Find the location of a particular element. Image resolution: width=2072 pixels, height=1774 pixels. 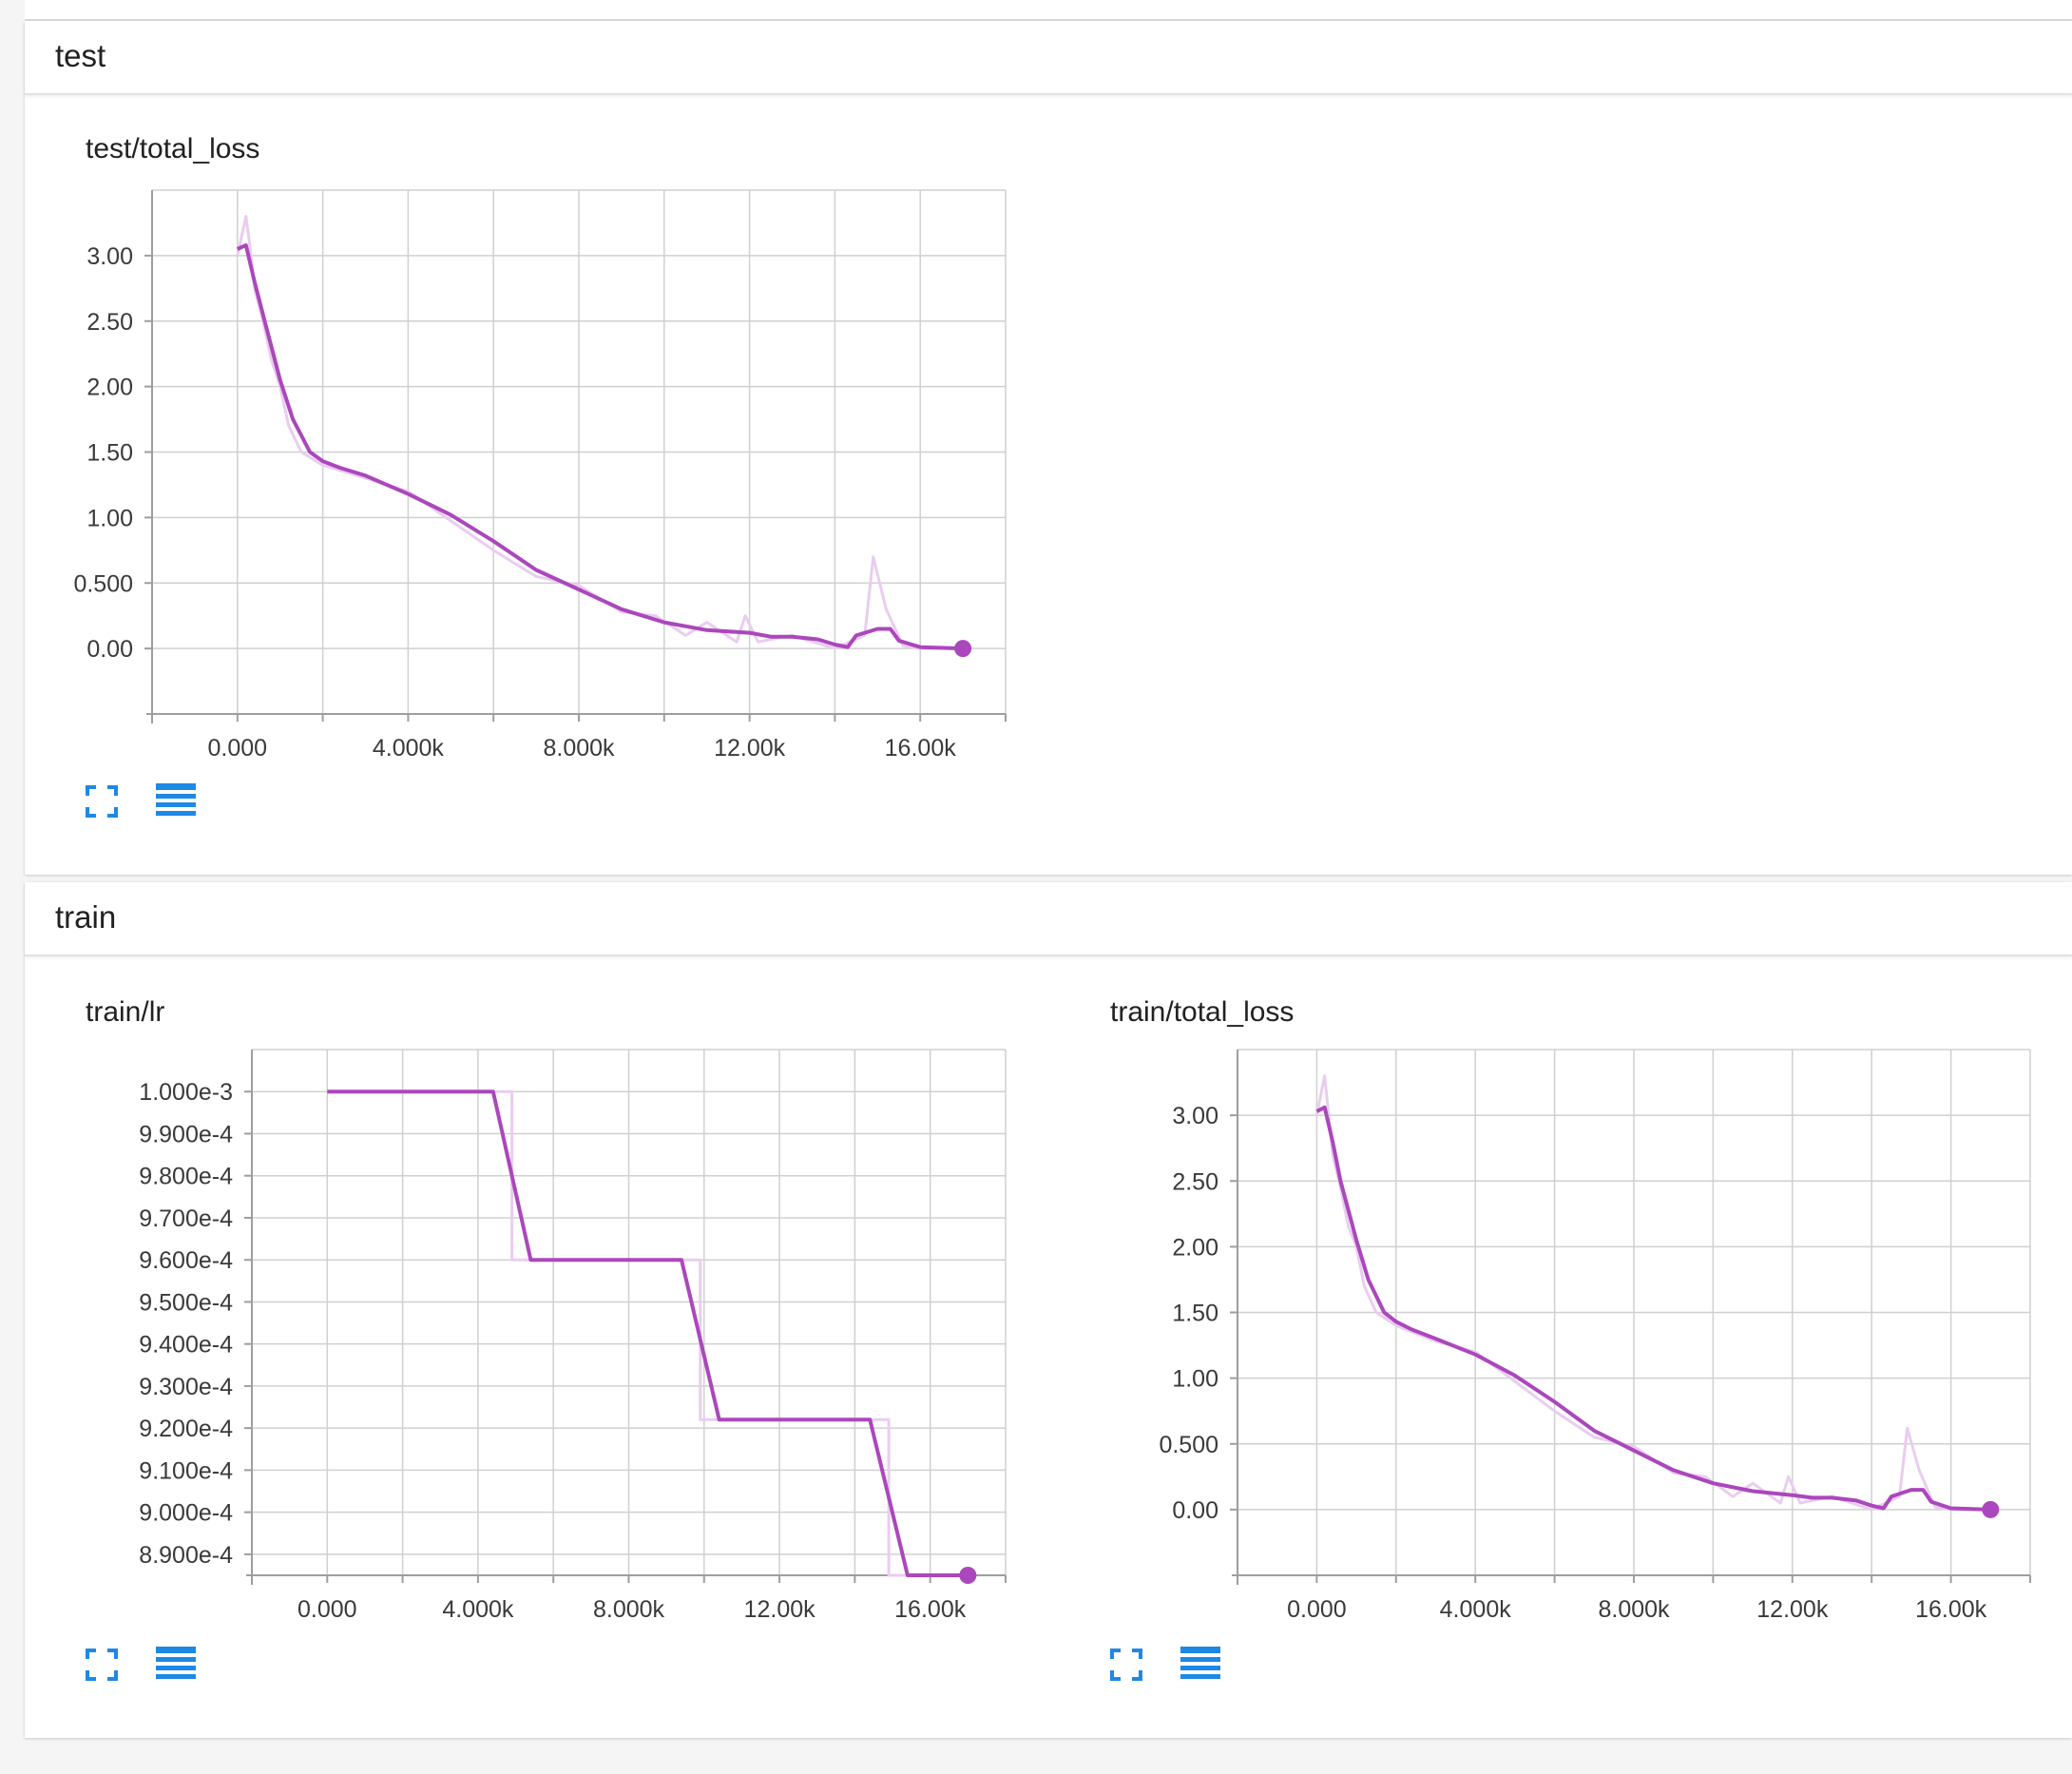

fit-to-domain-button-train-lr is located at coordinates (102, 1668).